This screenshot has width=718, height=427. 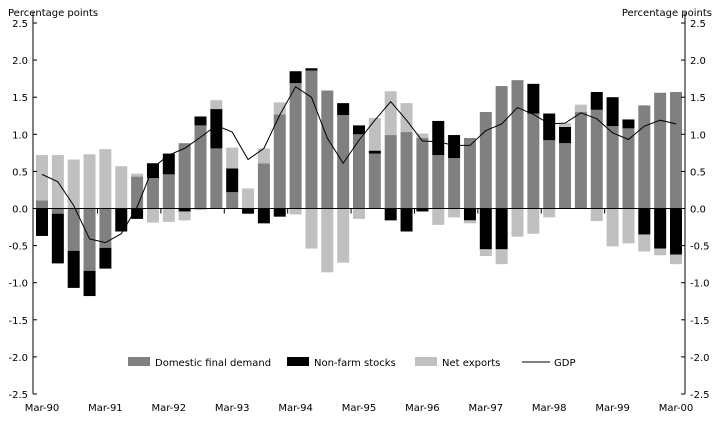 I want to click on y-axis-label-right: Percentage points, so click(x=667, y=13).